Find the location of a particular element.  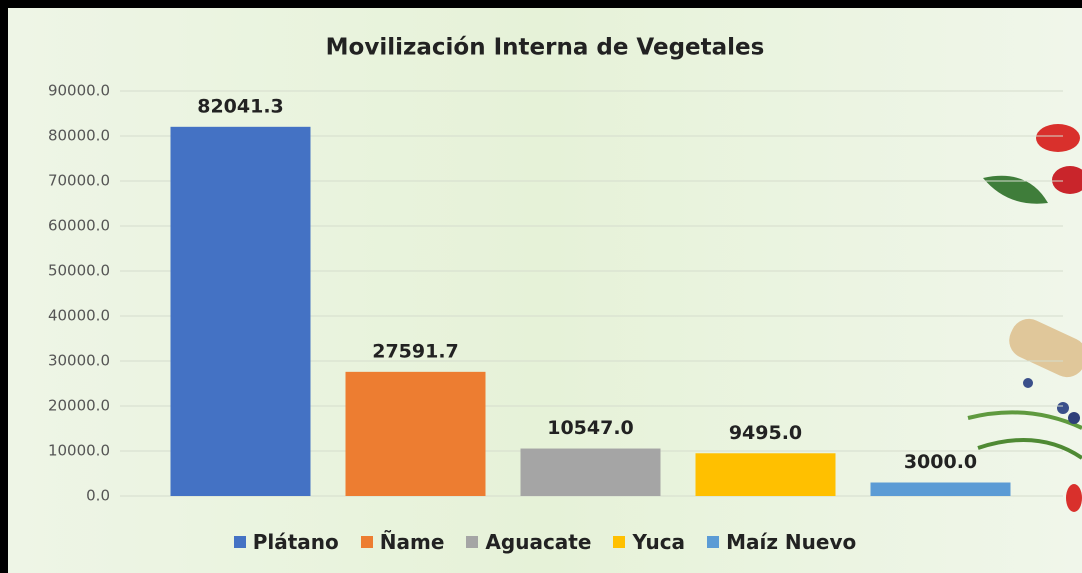

data-label: 82041.3 is located at coordinates (240, 106).